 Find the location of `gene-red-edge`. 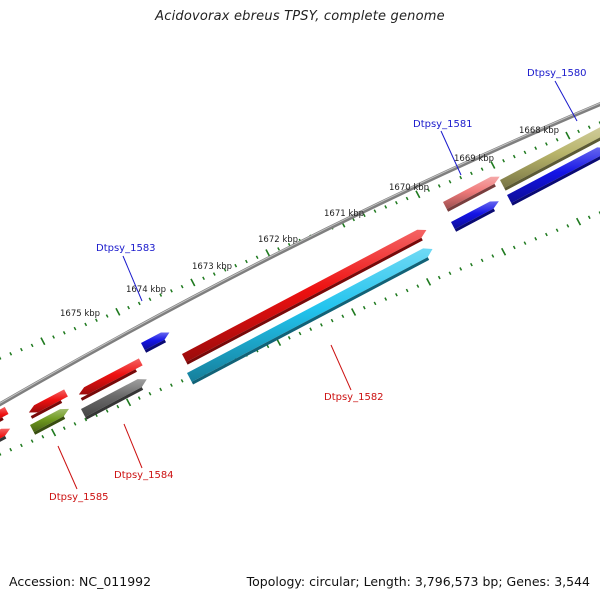

gene-red-edge is located at coordinates (4, 418).